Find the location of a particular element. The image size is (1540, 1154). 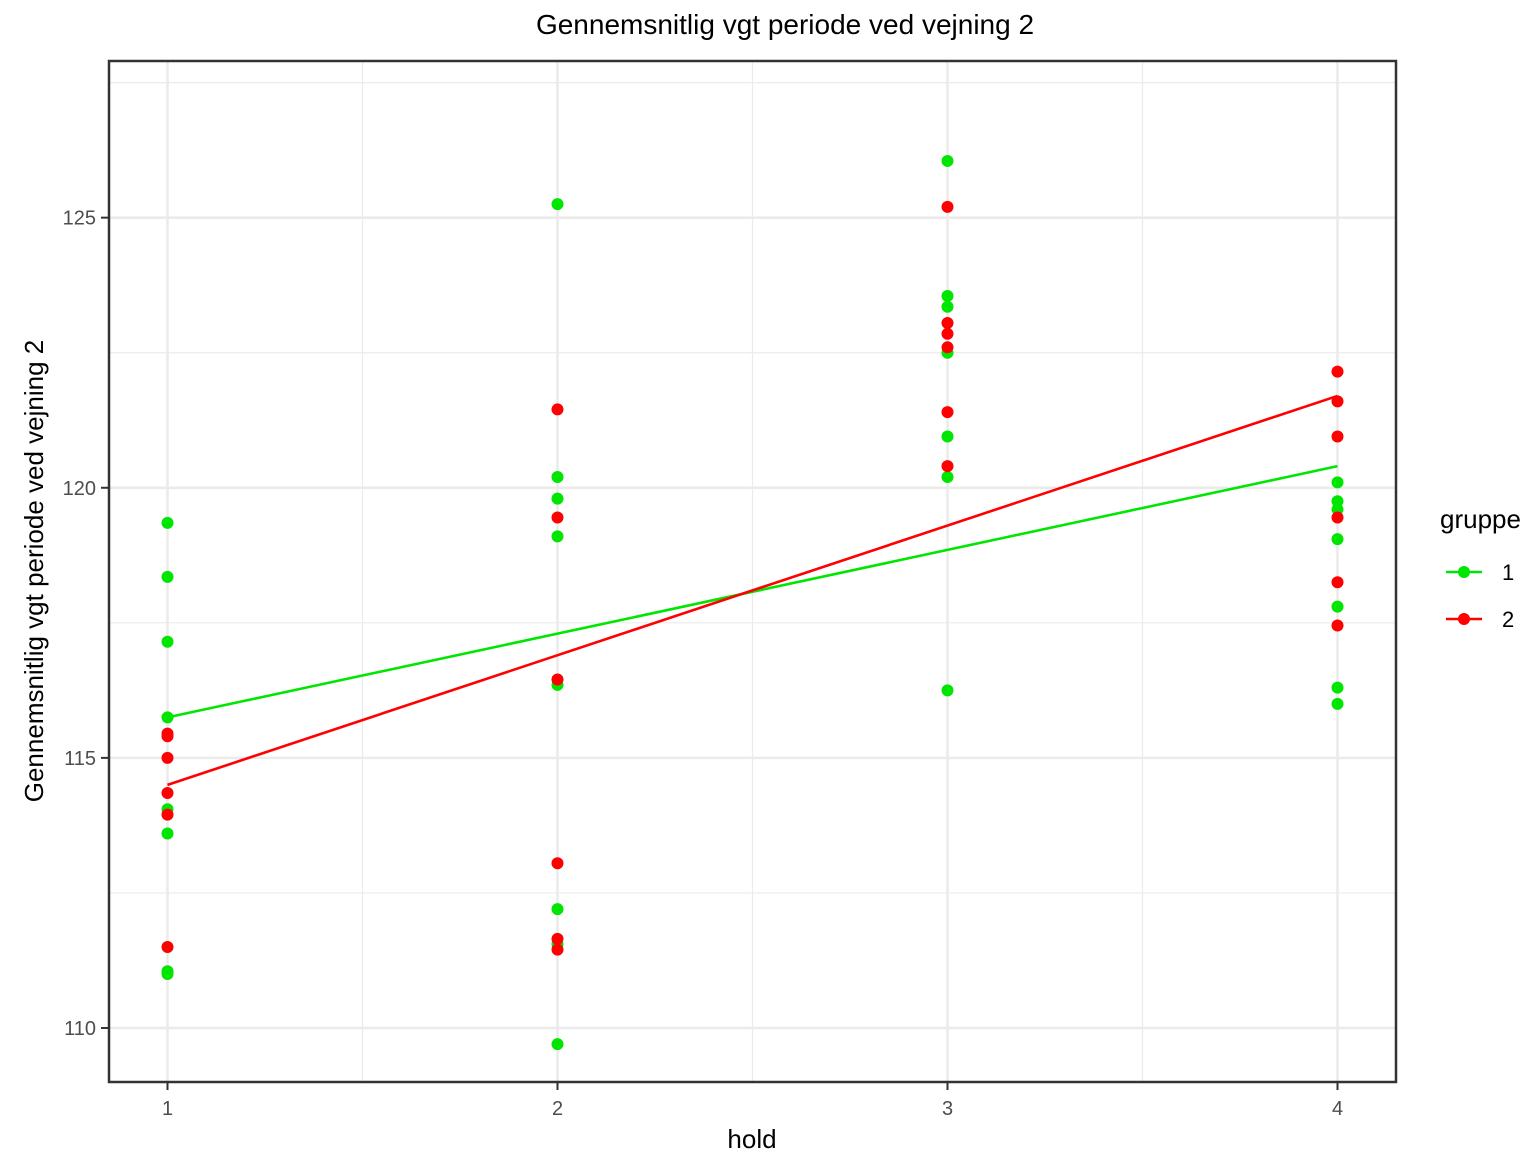

x-tick-label: 3 is located at coordinates (947, 1109).